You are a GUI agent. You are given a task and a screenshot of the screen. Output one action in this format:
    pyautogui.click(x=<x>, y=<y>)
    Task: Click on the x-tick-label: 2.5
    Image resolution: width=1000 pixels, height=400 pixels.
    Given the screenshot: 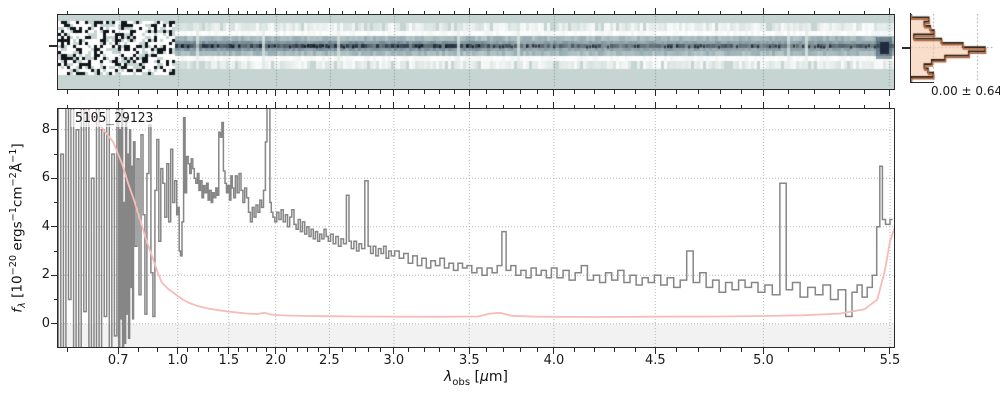 What is the action you would take?
    pyautogui.click(x=329, y=360)
    